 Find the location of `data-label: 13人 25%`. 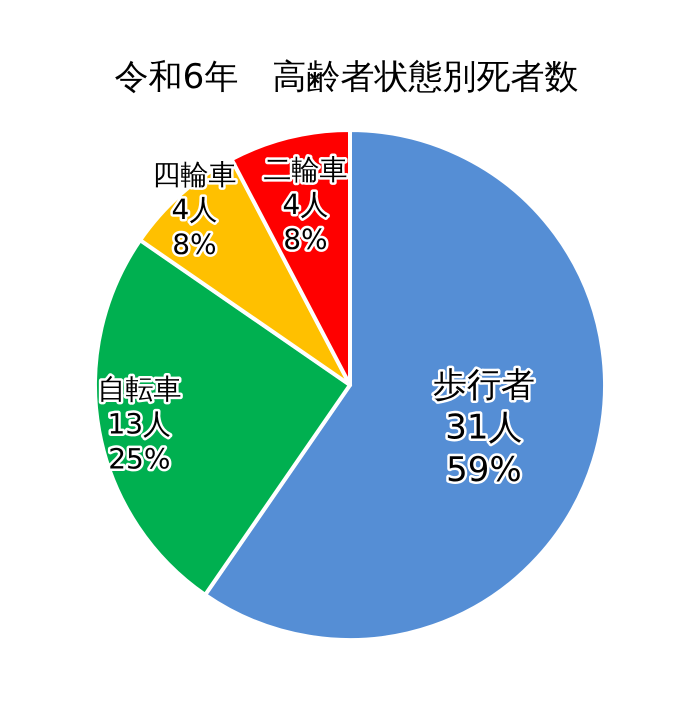

data-label: 13人 25% is located at coordinates (139, 441).